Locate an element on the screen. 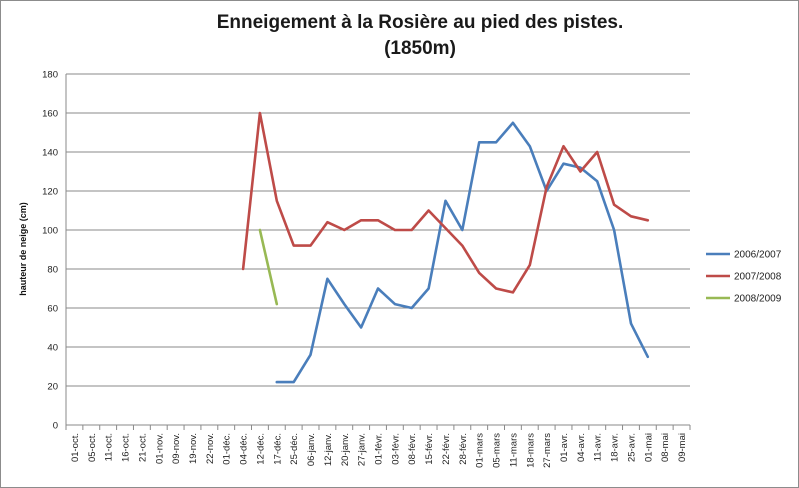 This screenshot has width=799, height=488. x-tick-label: 01-oct. is located at coordinates (75, 447).